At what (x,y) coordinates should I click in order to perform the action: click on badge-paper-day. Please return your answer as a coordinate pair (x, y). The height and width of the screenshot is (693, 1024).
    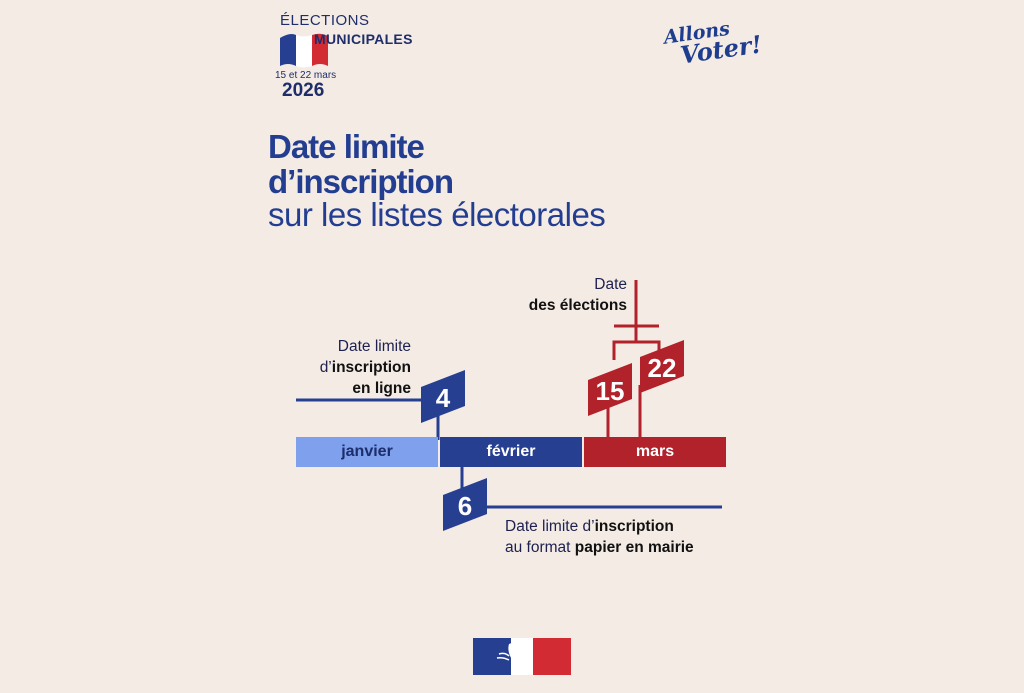
    Looking at the image, I should click on (465, 504).